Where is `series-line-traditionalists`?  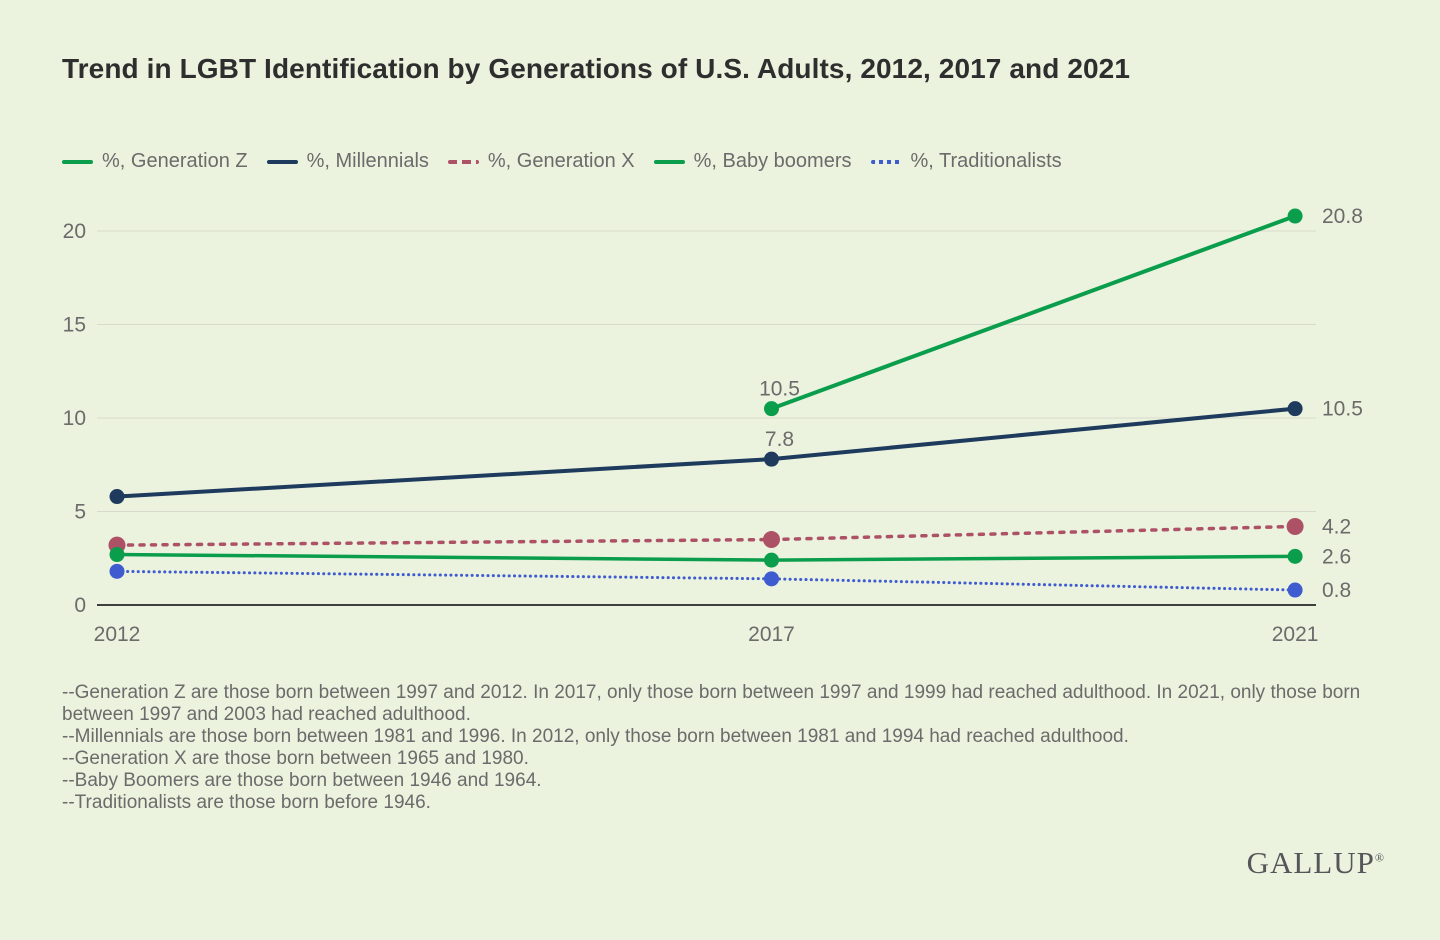
series-line-traditionalists is located at coordinates (706, 580).